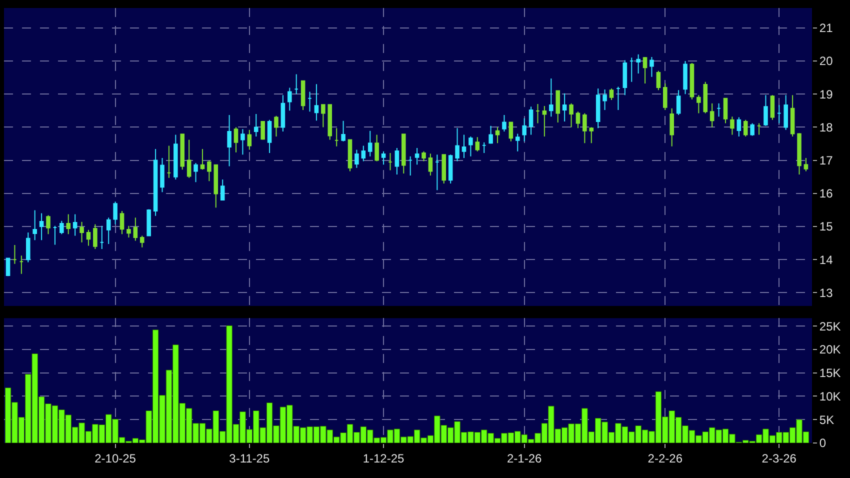 The image size is (850, 478). I want to click on y-tick-label: 21, so click(826, 28).